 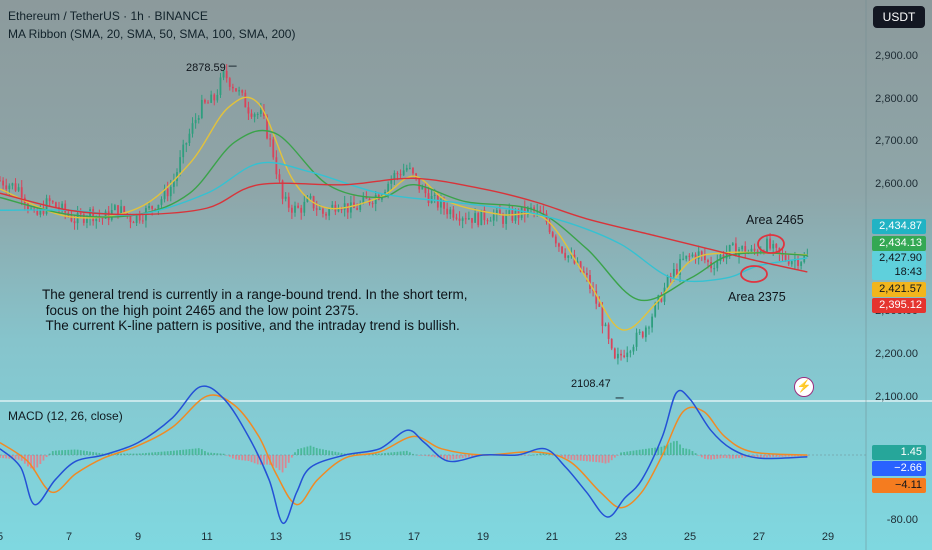 I want to click on area-2465-label: Area 2465, so click(x=775, y=220).